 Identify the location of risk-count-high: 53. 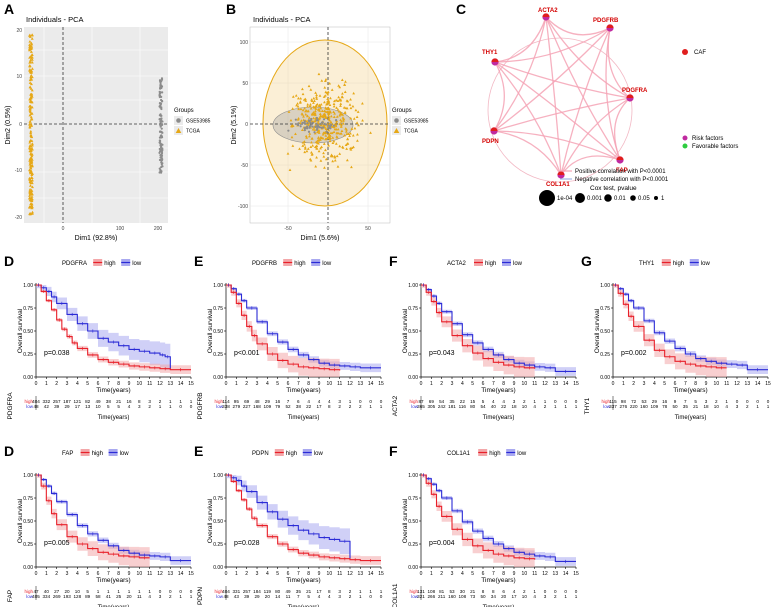
(644, 401).